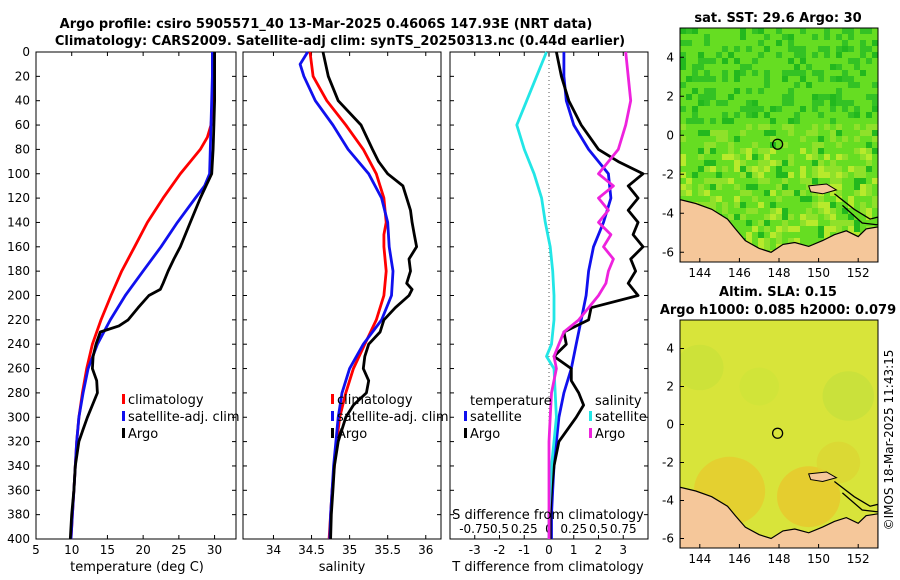  What do you see at coordinates (858, 273) in the screenshot?
I see `x-tick-label: 152` at bounding box center [858, 273].